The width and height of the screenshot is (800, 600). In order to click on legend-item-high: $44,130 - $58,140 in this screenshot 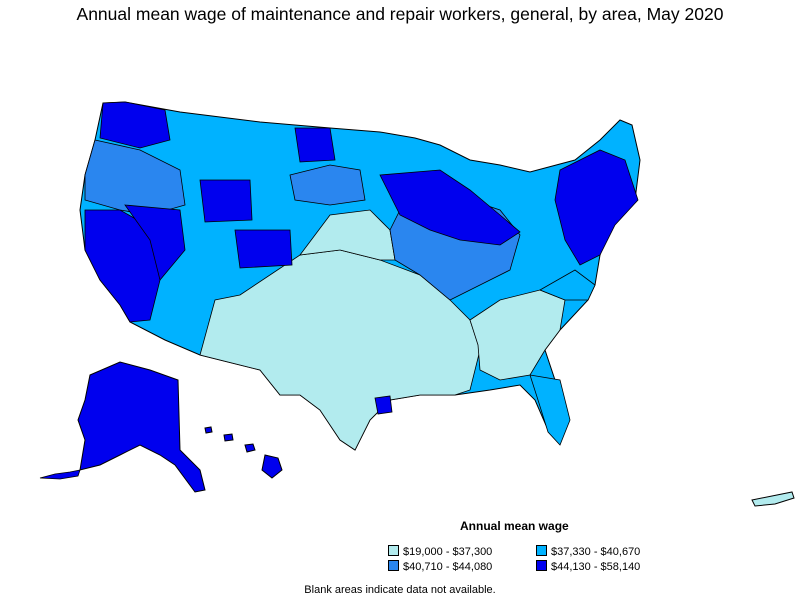, I will do `click(588, 566)`.